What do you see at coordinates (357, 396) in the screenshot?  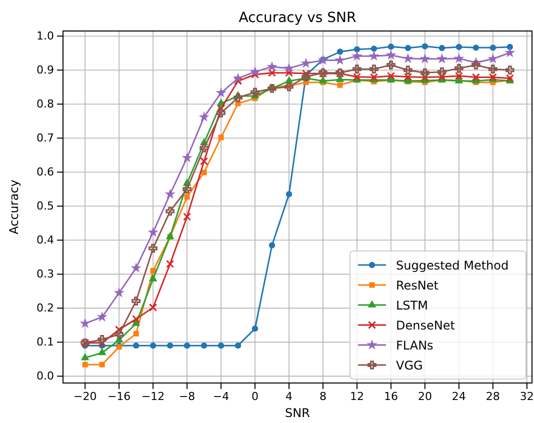 I see `x-tick-label: 12` at bounding box center [357, 396].